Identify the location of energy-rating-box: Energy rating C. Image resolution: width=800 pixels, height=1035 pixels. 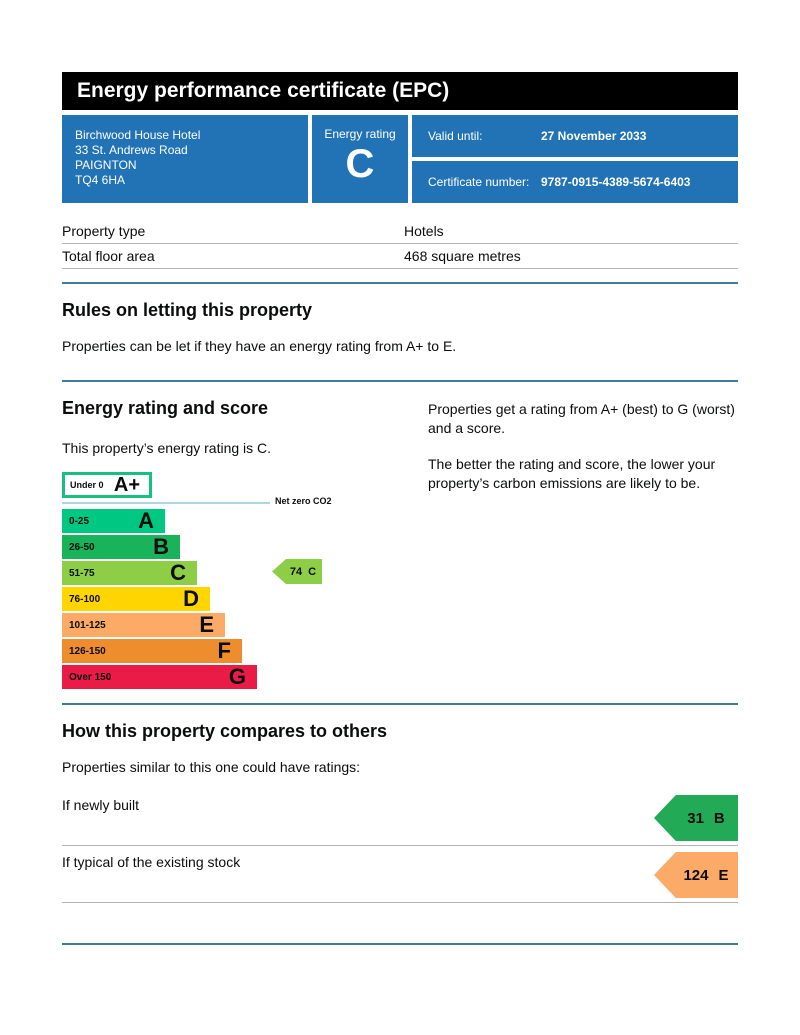
(360, 159).